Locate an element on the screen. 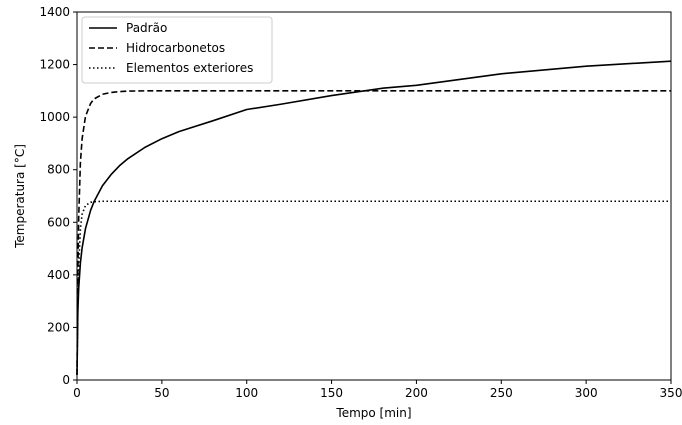 This screenshot has width=682, height=425. y-axis: 0 200 400 600 800 1000 1200 1400 is located at coordinates (58, 196).